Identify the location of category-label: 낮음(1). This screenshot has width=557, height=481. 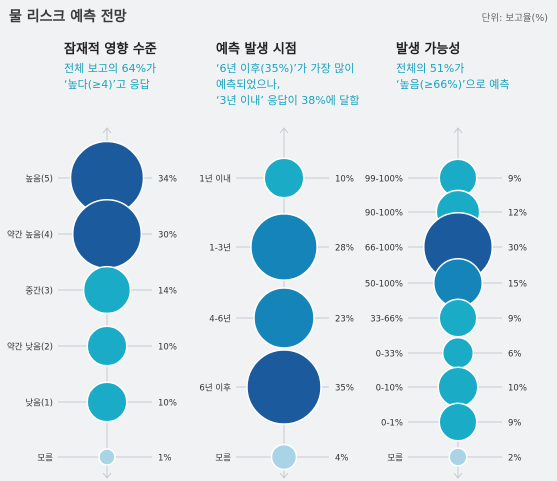
(39, 403).